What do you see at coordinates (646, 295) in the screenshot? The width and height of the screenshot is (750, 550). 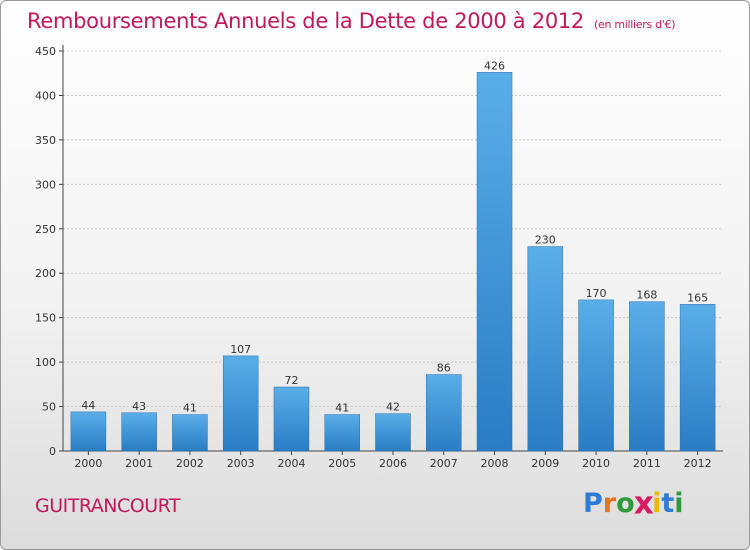 I see `data-label: 168` at bounding box center [646, 295].